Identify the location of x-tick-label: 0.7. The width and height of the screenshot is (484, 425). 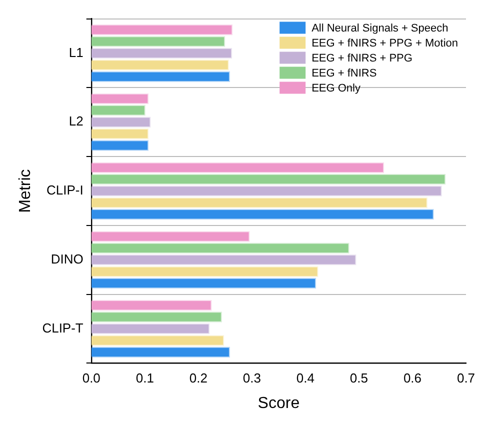
(466, 378).